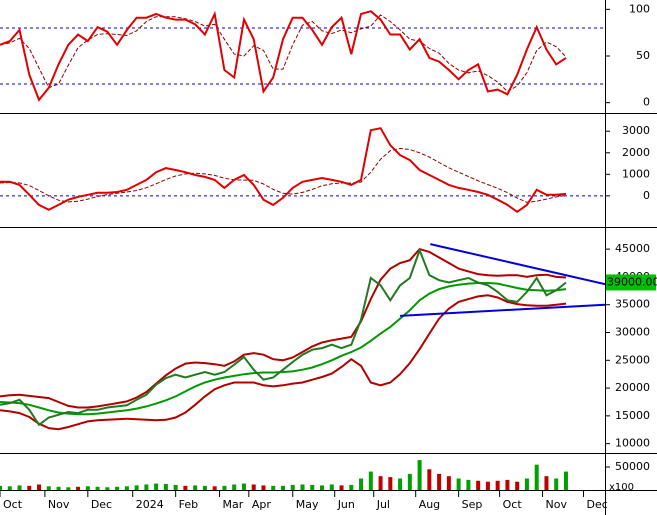 The image size is (657, 515). I want to click on x-tick-label: Jun, so click(346, 504).